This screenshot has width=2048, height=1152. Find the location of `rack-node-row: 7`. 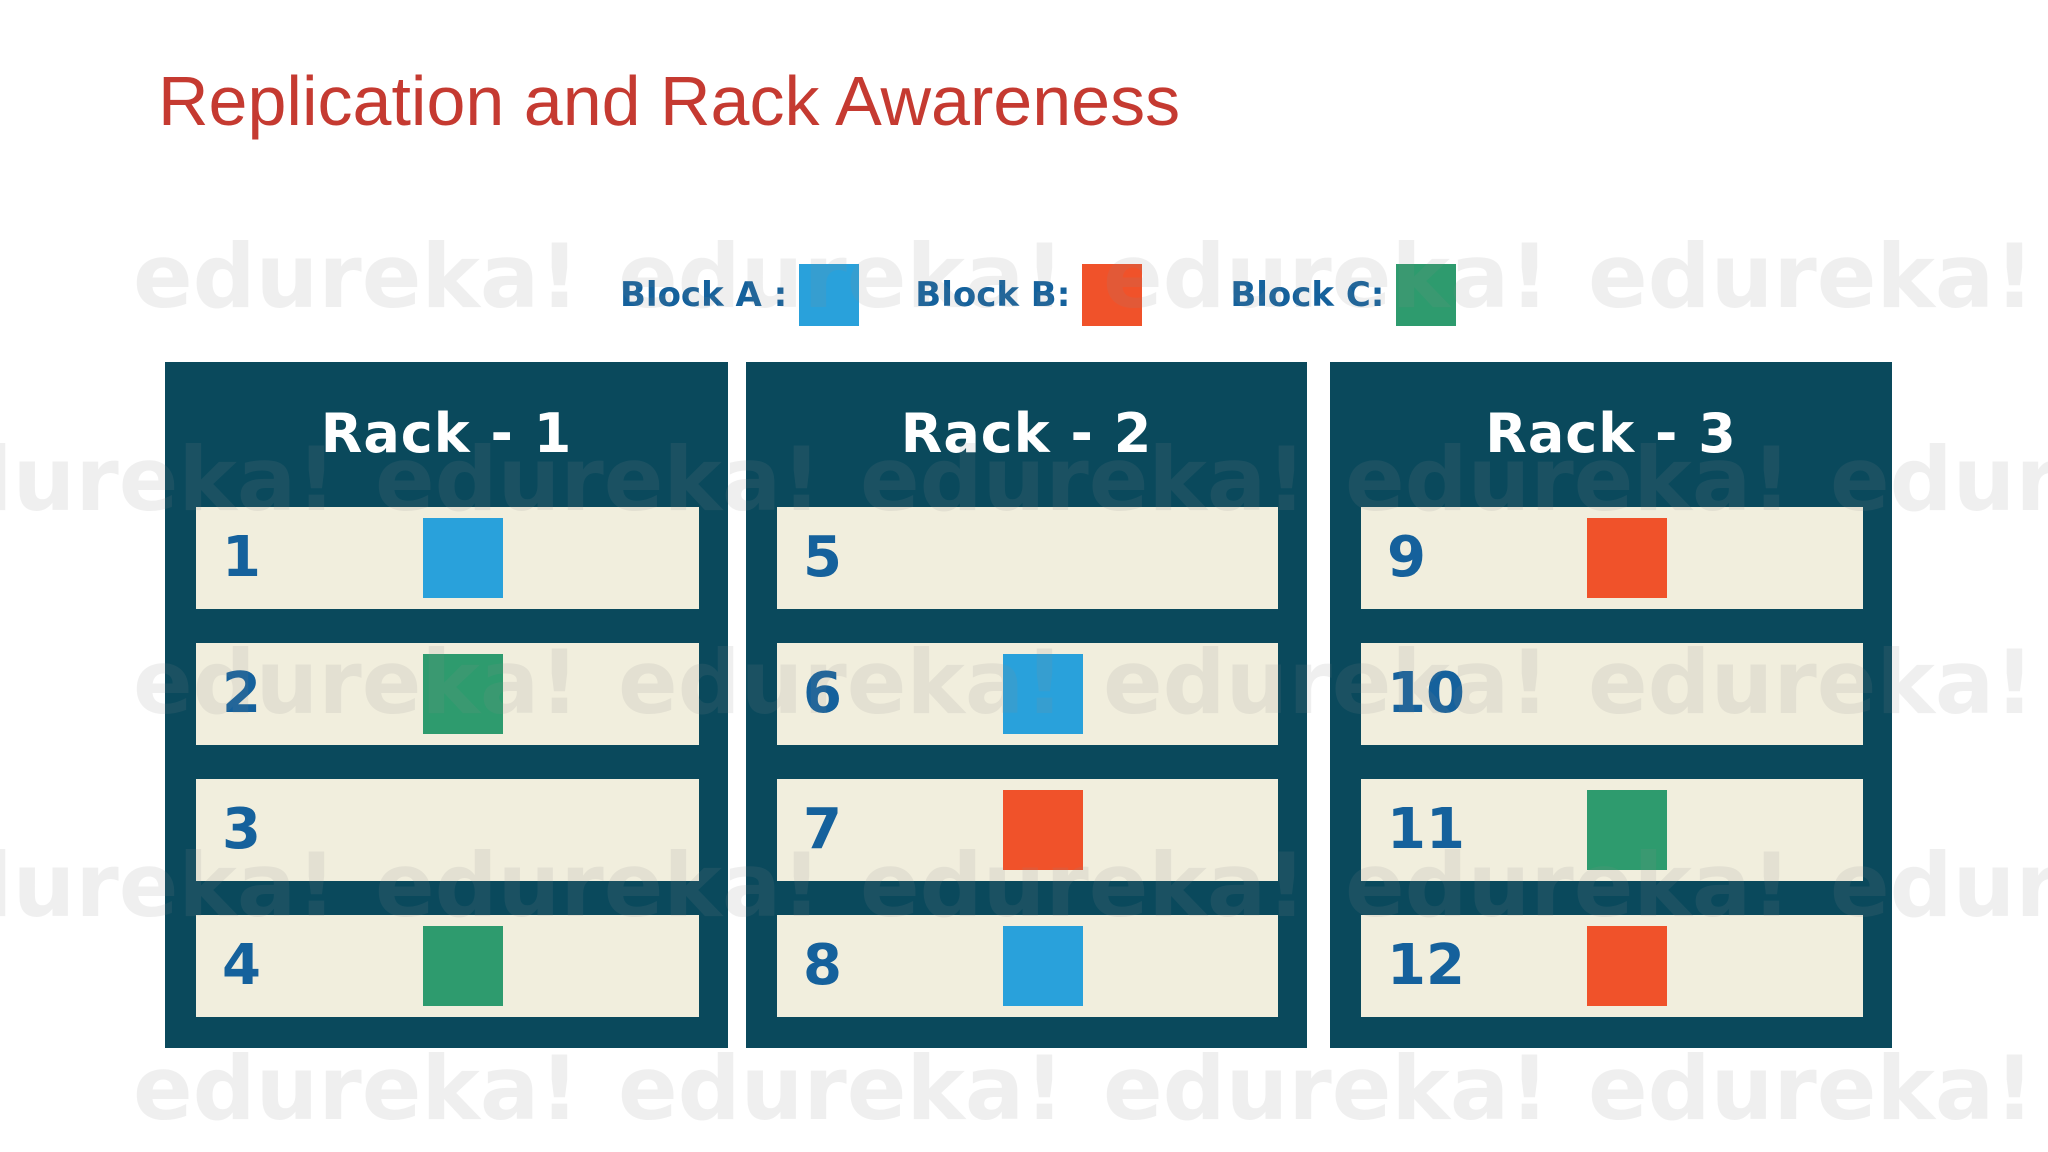

rack-node-row: 7 is located at coordinates (1027, 830).